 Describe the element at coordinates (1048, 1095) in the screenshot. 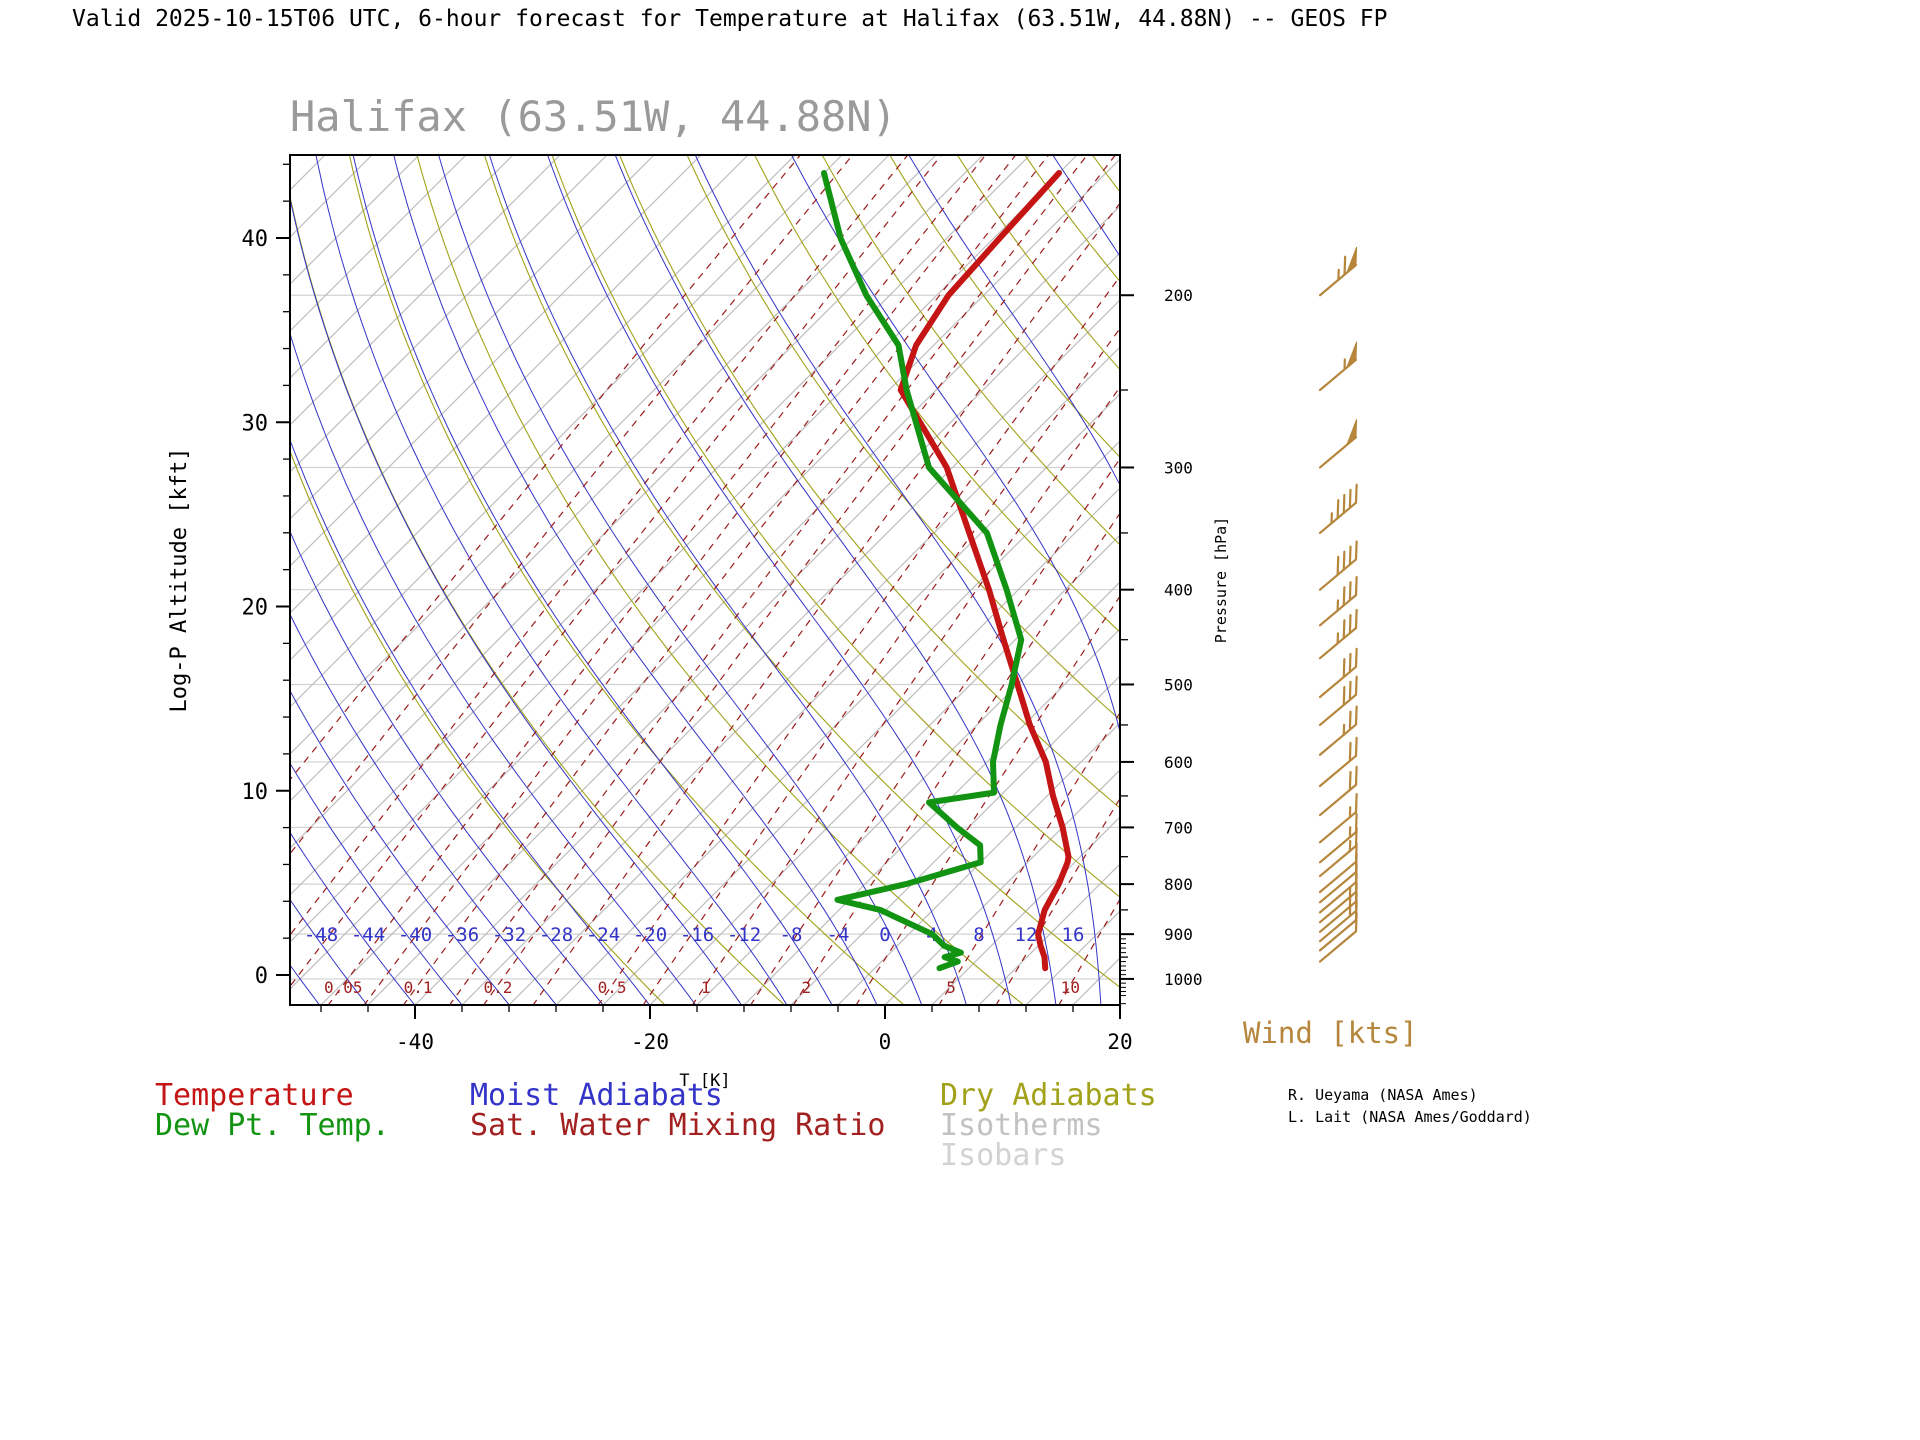

I see `legend-dry-adiabats: Dry Adiabats` at that location.